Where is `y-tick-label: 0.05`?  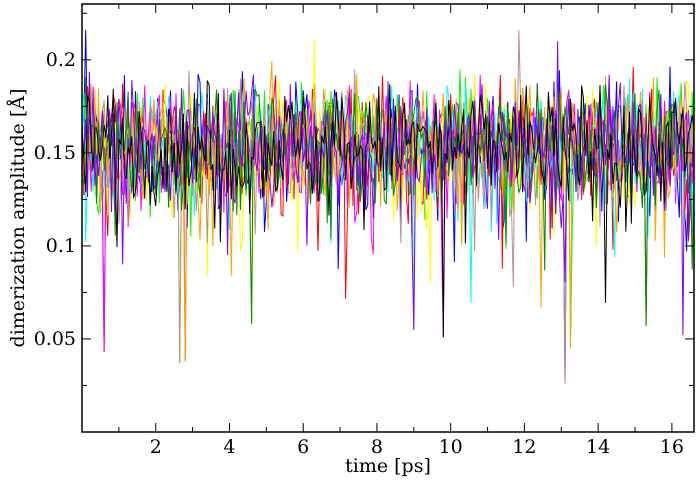
y-tick-label: 0.05 is located at coordinates (55, 339).